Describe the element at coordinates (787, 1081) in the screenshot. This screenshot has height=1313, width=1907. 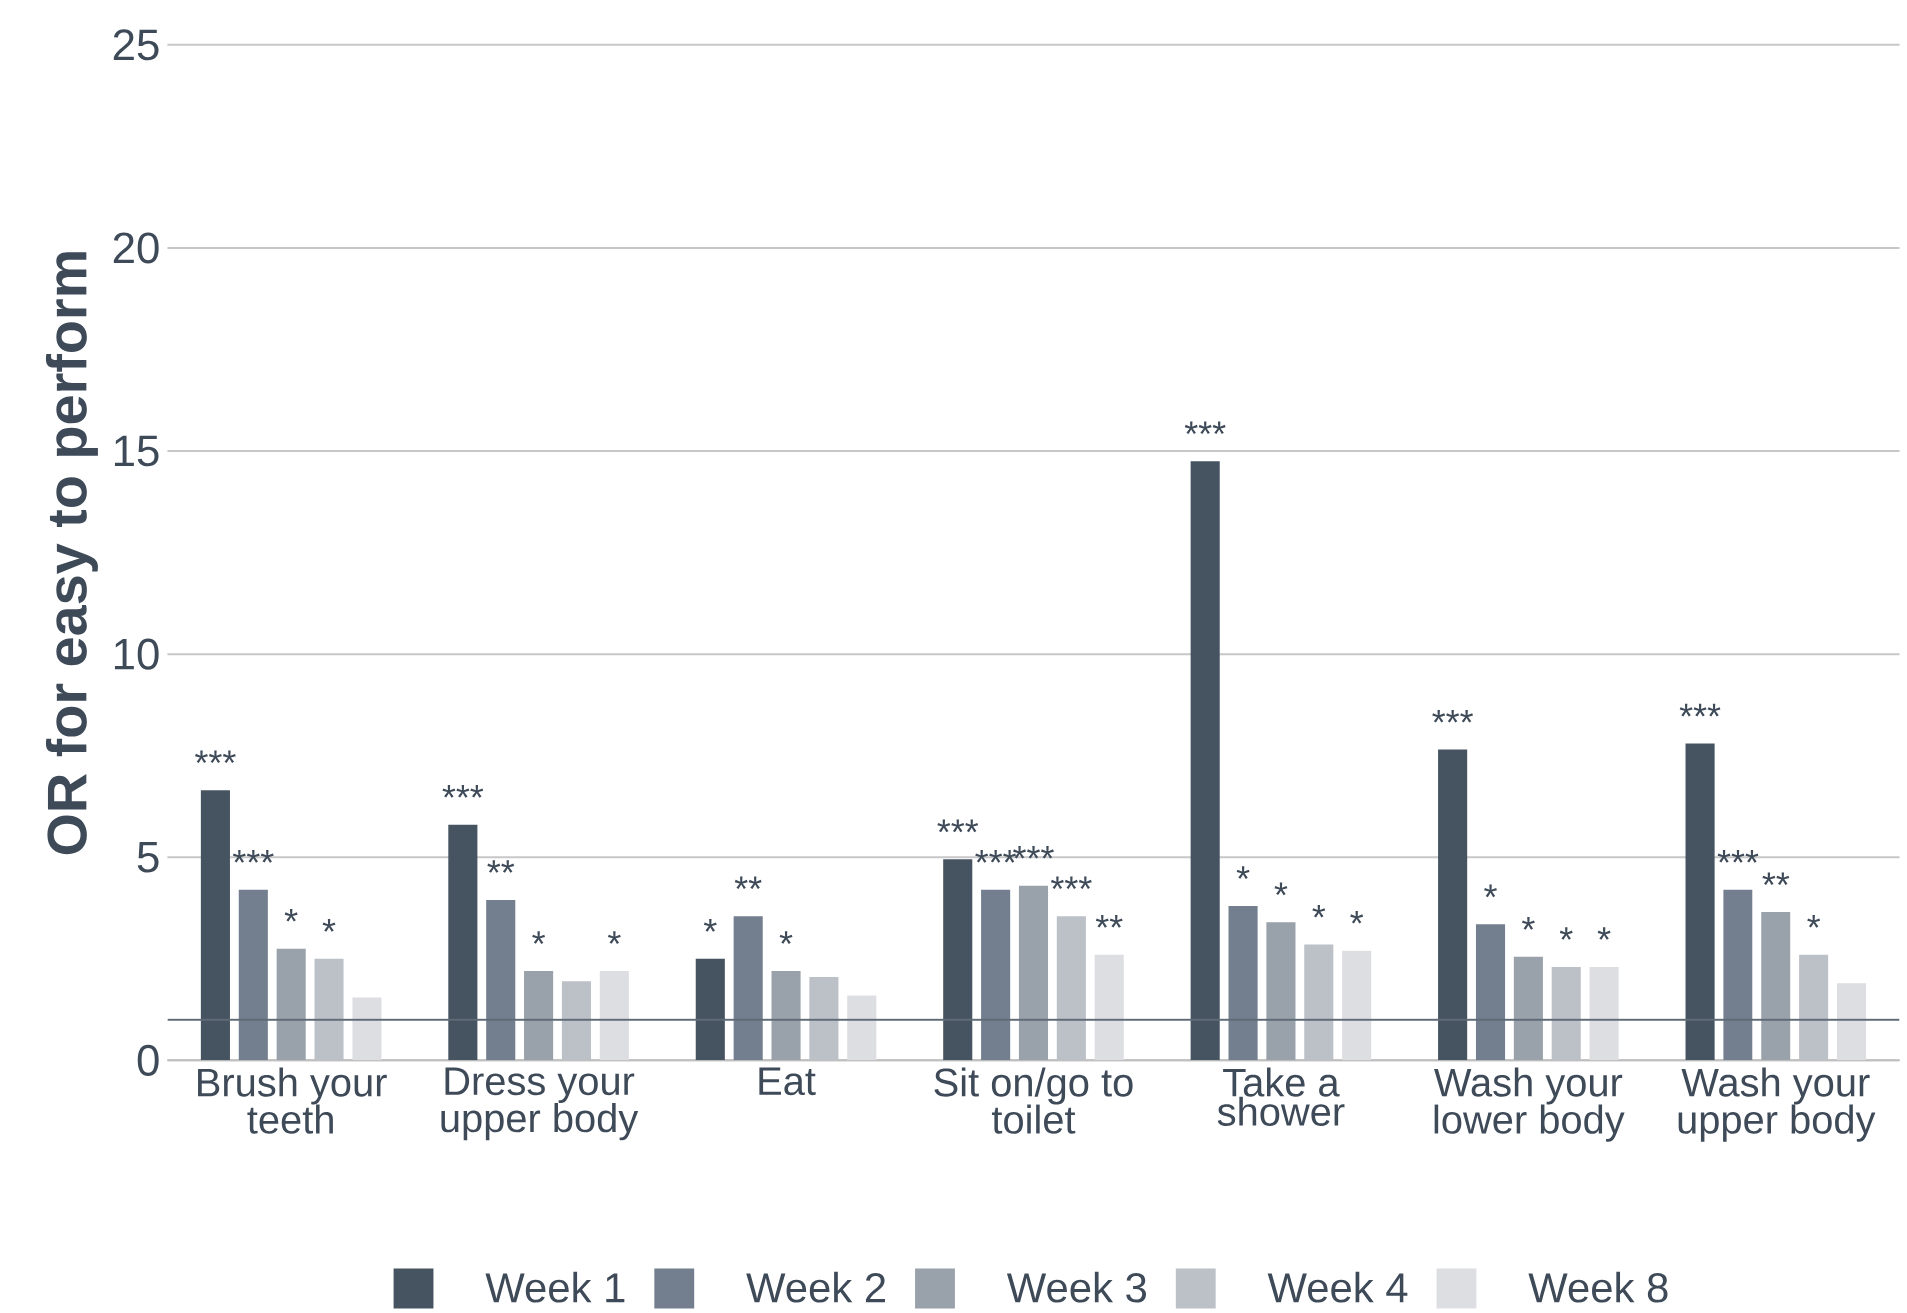
I see `x-tick-label: Eat` at that location.